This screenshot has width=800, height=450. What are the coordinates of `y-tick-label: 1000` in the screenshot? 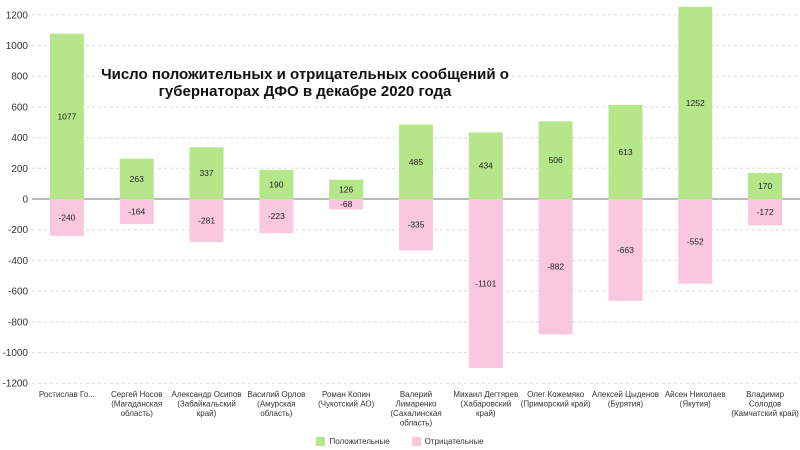 It's located at (17, 46).